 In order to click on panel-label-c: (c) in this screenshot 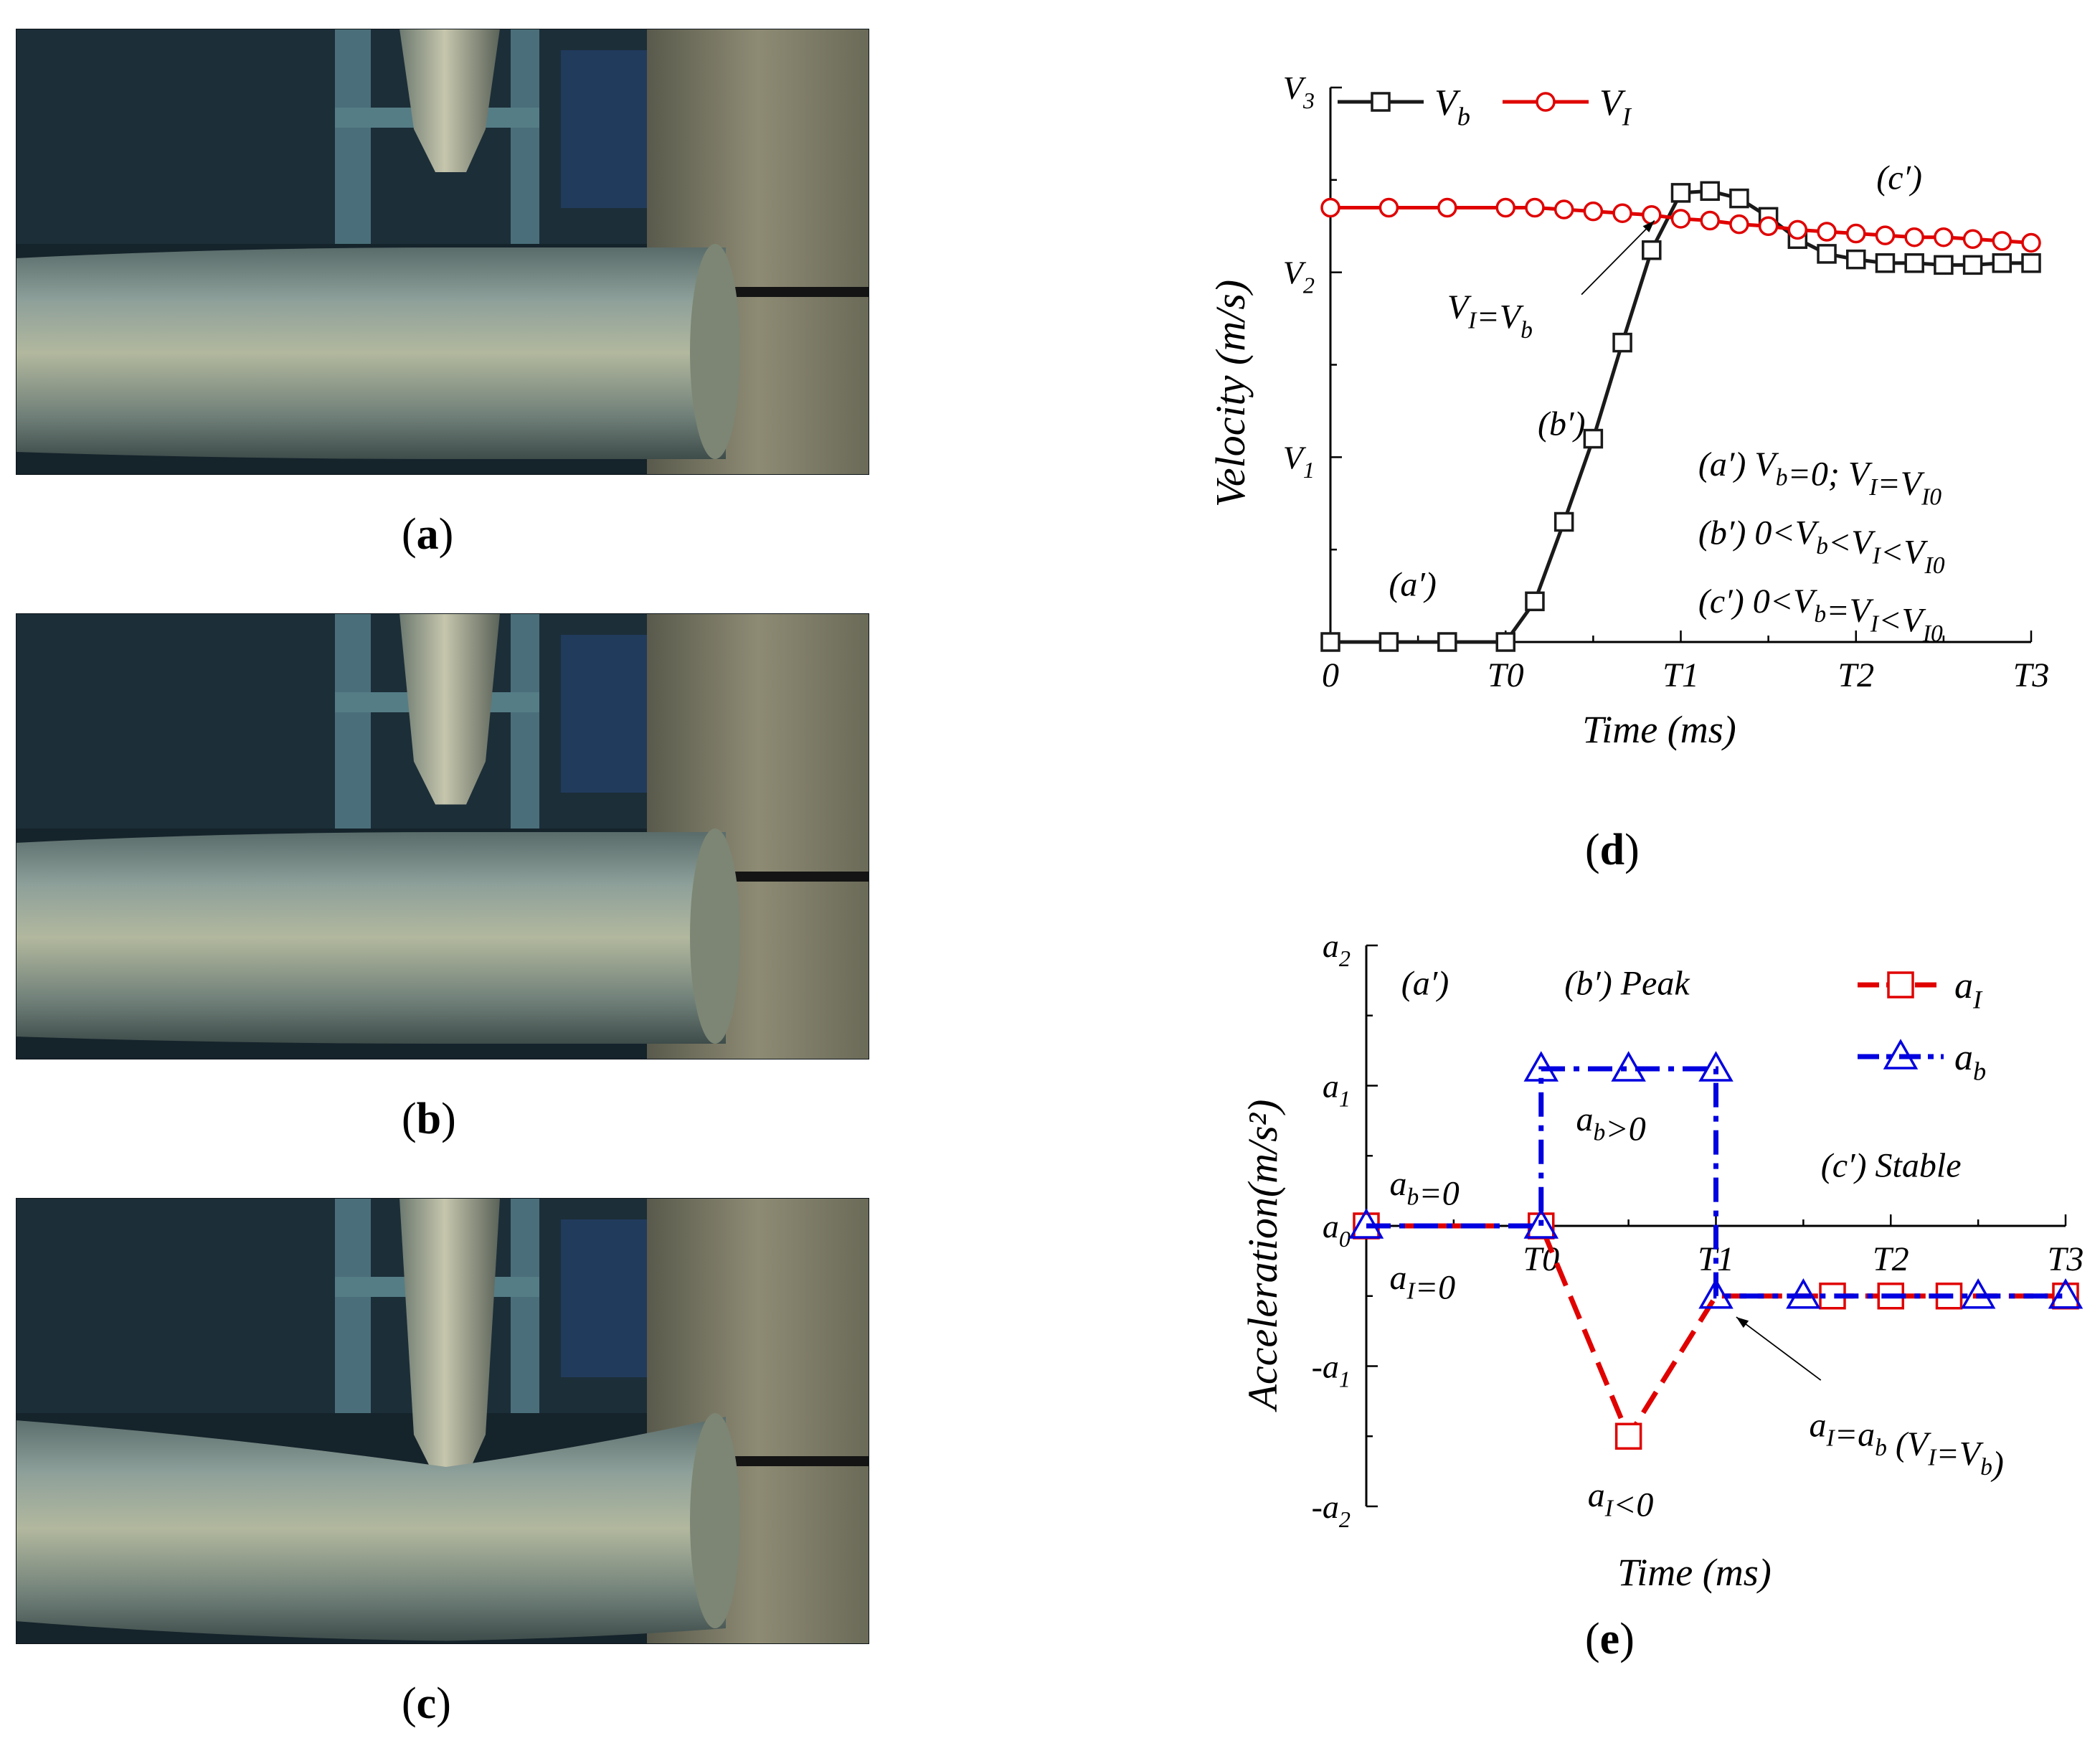, I will do `click(426, 1703)`.